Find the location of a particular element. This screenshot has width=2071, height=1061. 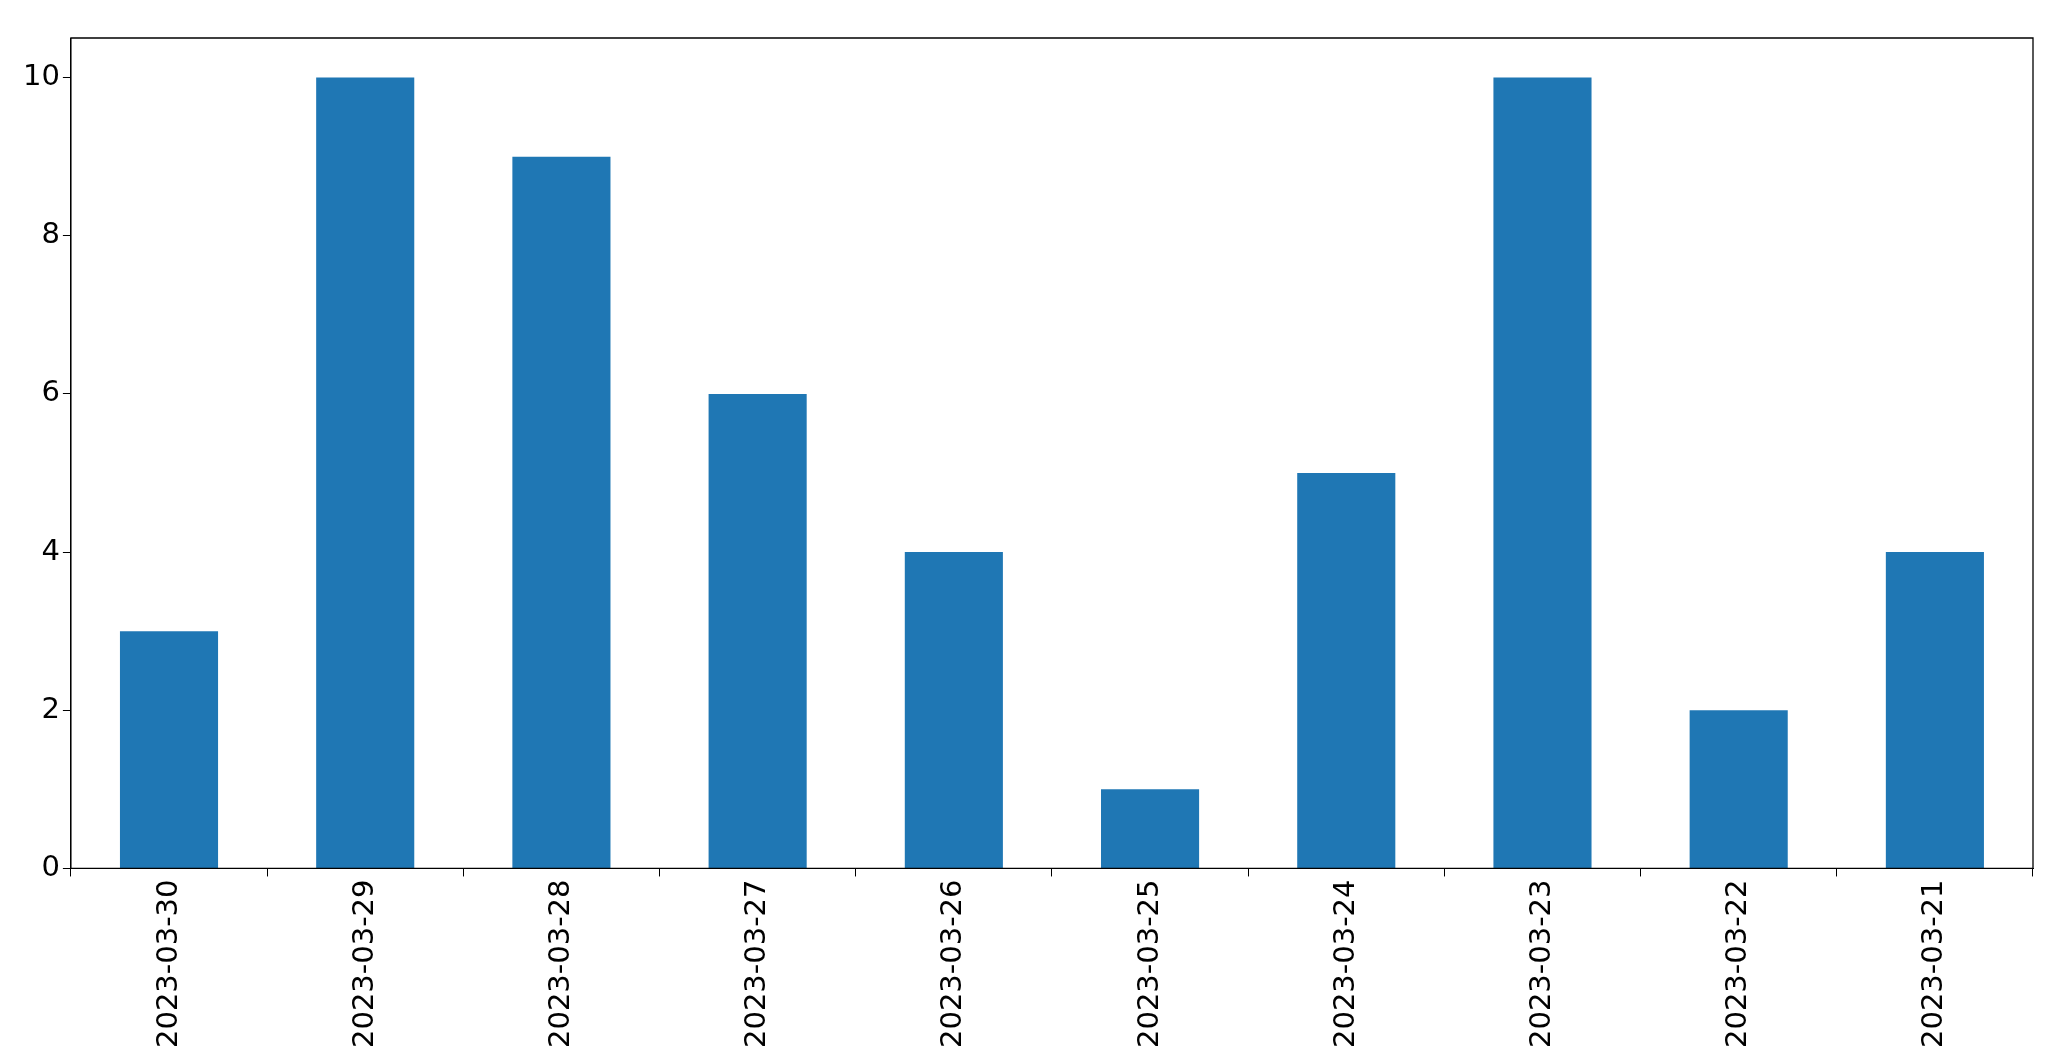

y-tick-label: 2 is located at coordinates (50, 707).